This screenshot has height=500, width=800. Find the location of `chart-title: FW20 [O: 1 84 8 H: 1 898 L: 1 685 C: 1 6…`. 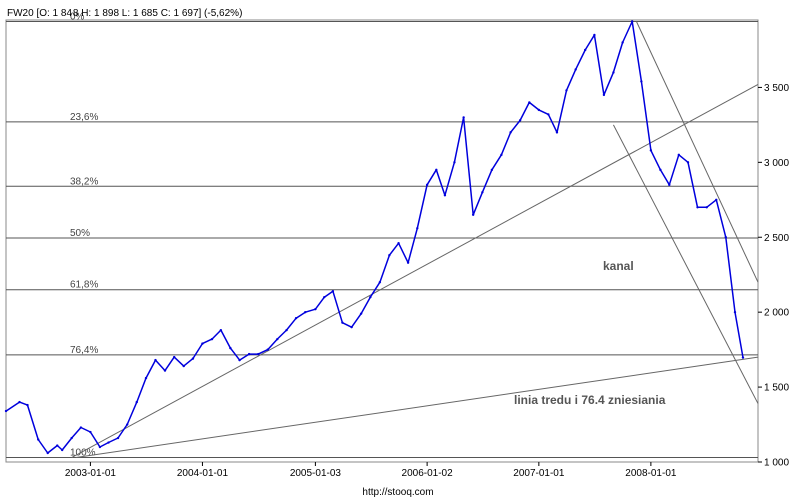

chart-title: FW20 [O: 1 84 8 H: 1 898 L: 1 685 C: 1 6… is located at coordinates (124, 13).